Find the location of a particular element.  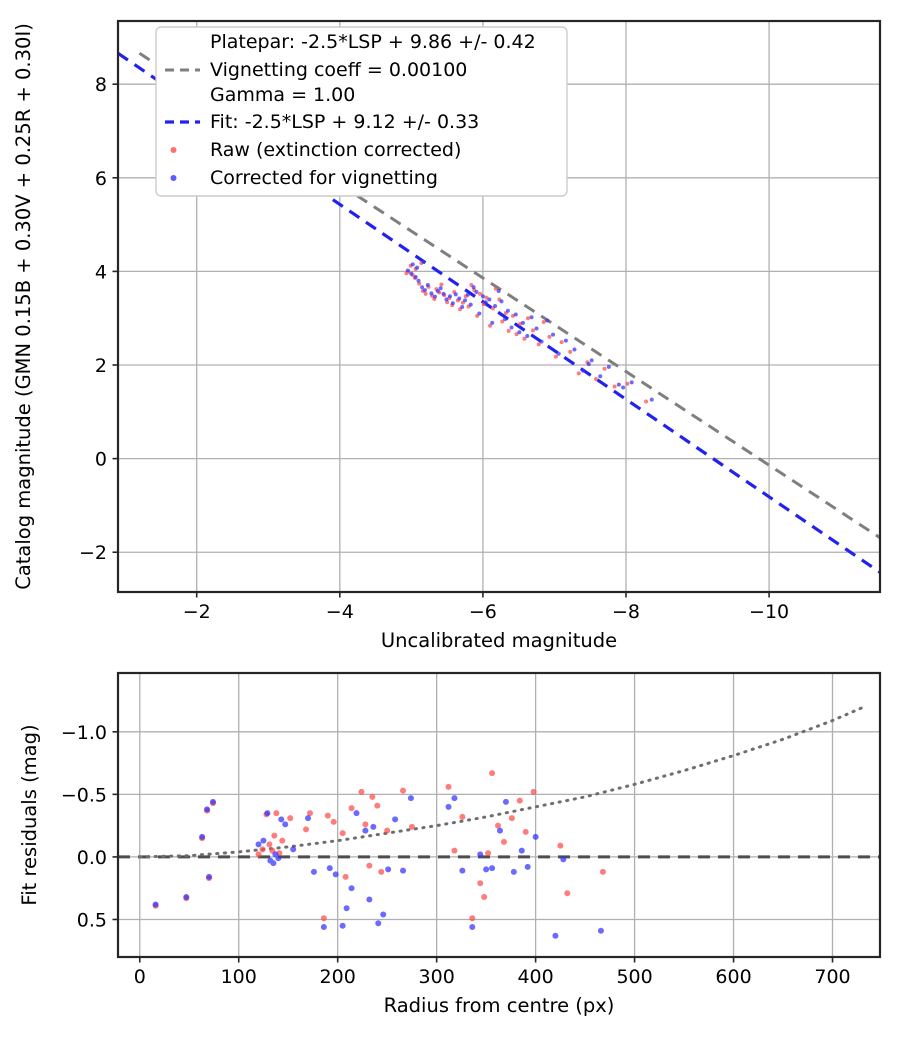

legend-entry: Platepar: -2.5*LSP + 9.86 +/- 0.42 is located at coordinates (373, 42).